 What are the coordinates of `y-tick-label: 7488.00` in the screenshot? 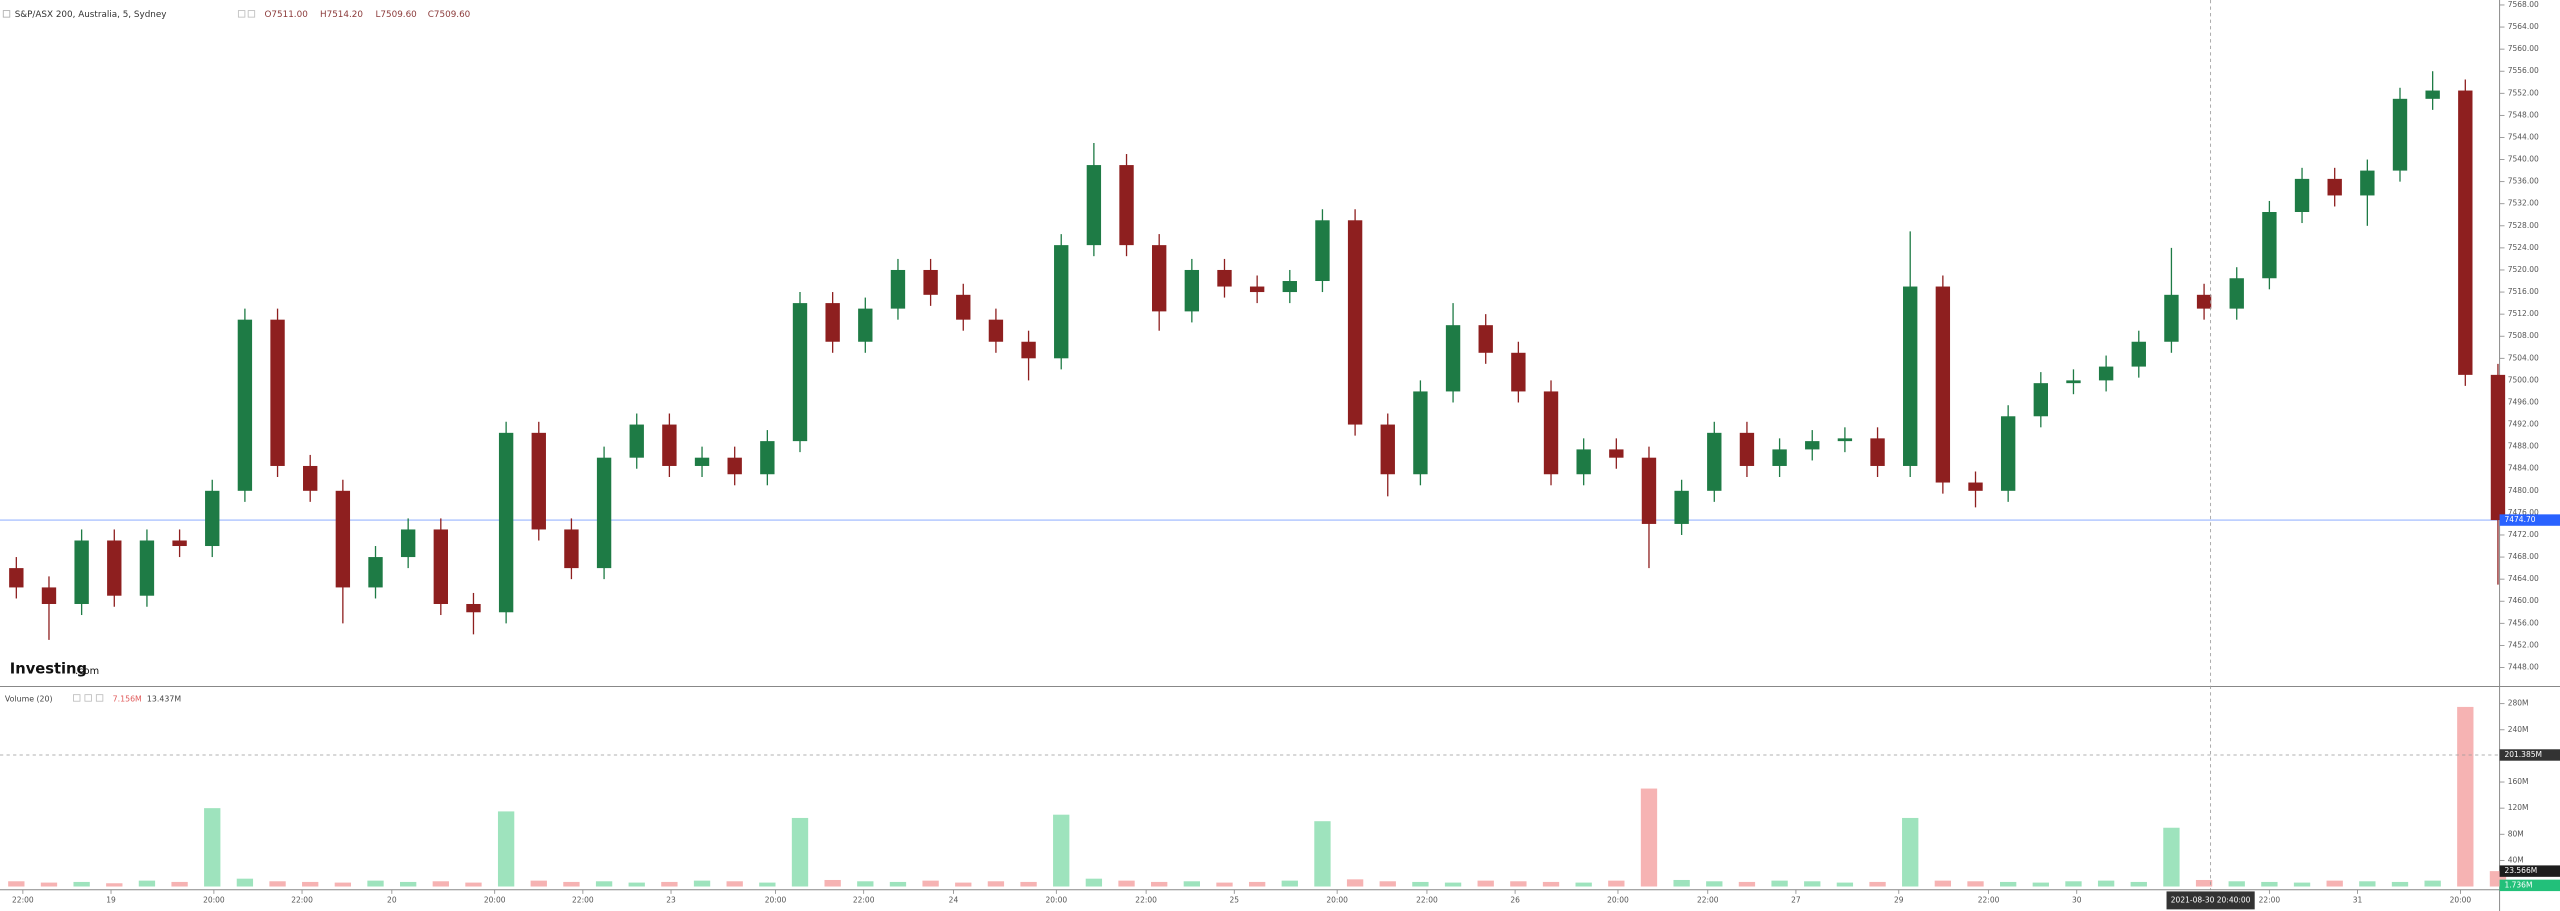 It's located at (2523, 446).